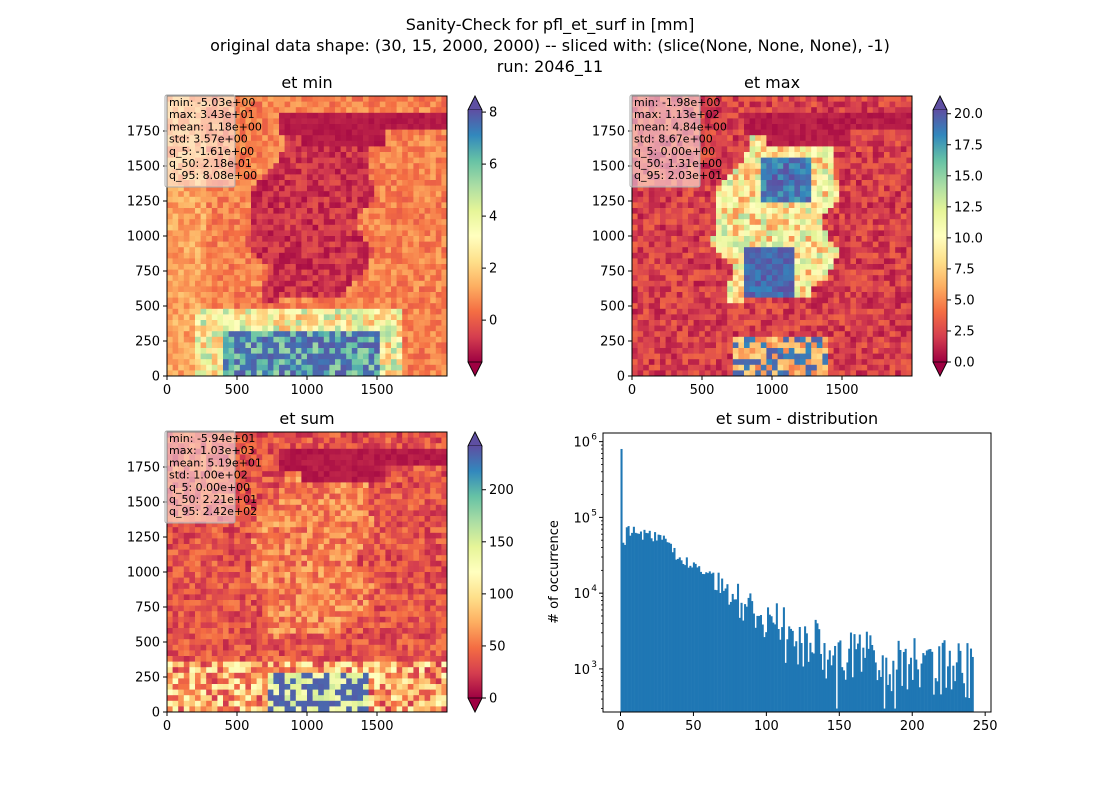 The image size is (1100, 800). Describe the element at coordinates (772, 82) in the screenshot. I see `axes-title-et-max: et max` at that location.